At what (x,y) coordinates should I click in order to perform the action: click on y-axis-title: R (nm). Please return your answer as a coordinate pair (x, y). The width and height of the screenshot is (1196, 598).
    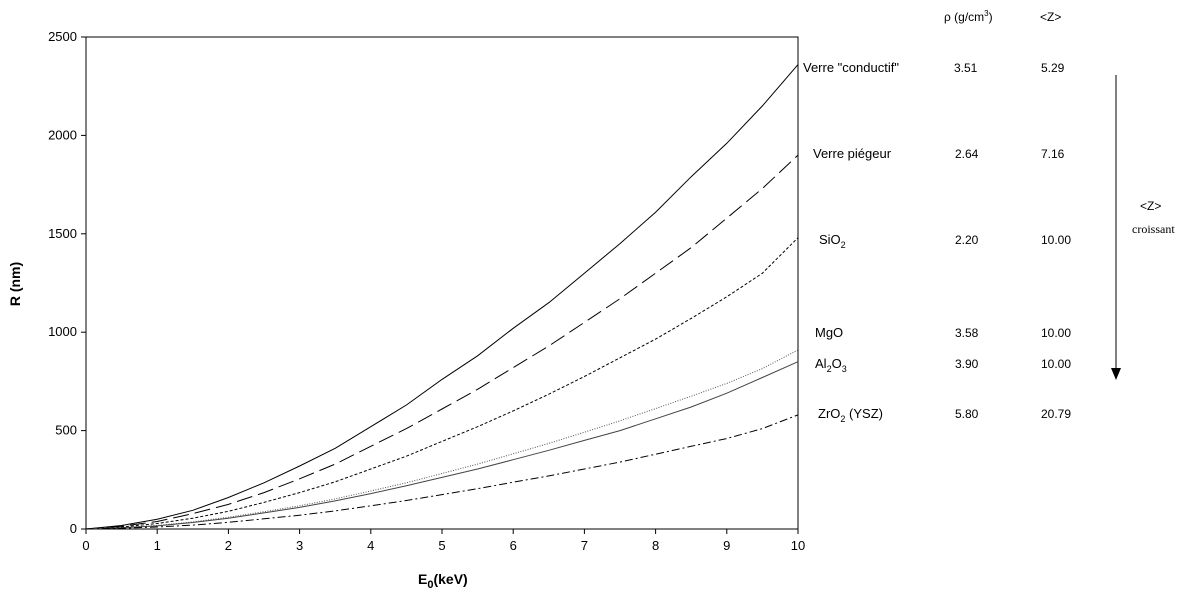
    Looking at the image, I should click on (15, 284).